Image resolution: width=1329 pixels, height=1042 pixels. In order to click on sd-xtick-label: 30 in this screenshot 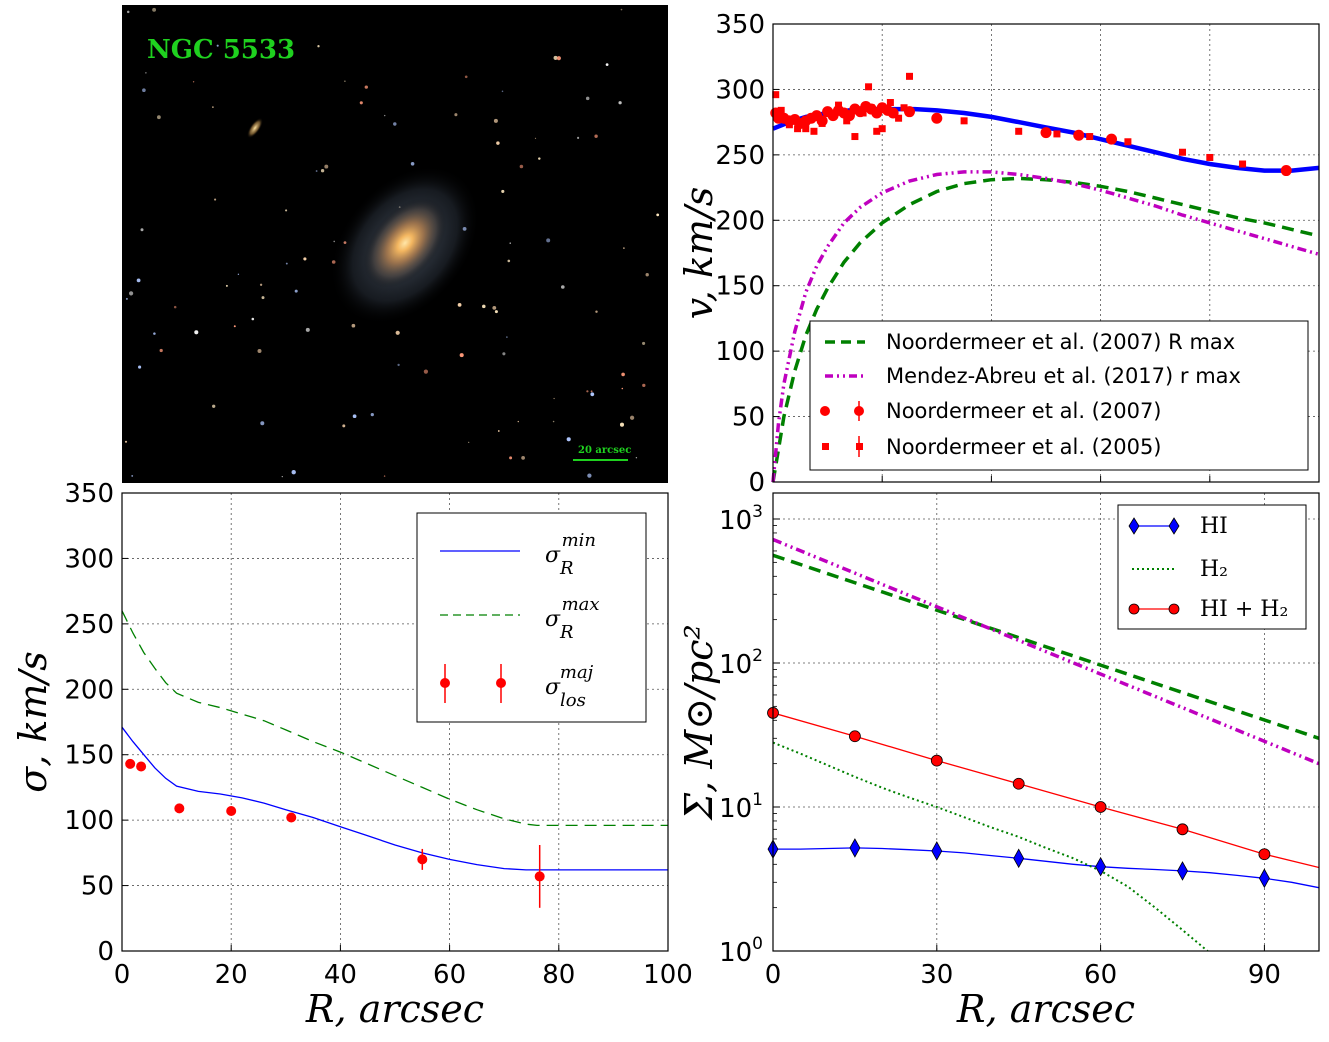, I will do `click(936, 975)`.